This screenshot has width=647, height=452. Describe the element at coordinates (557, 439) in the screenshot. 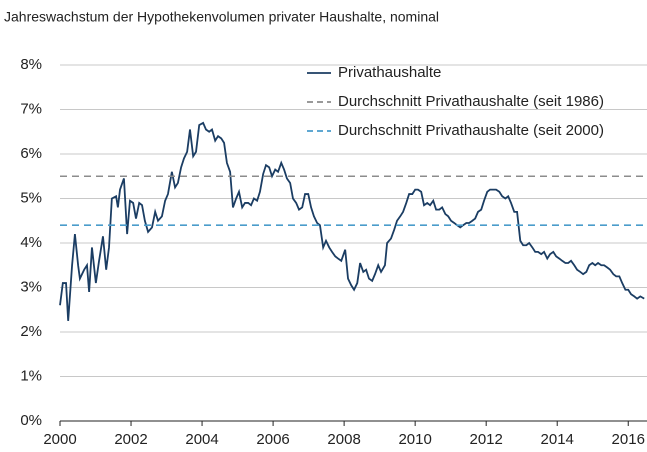

I see `x-tick-label: 2014` at that location.